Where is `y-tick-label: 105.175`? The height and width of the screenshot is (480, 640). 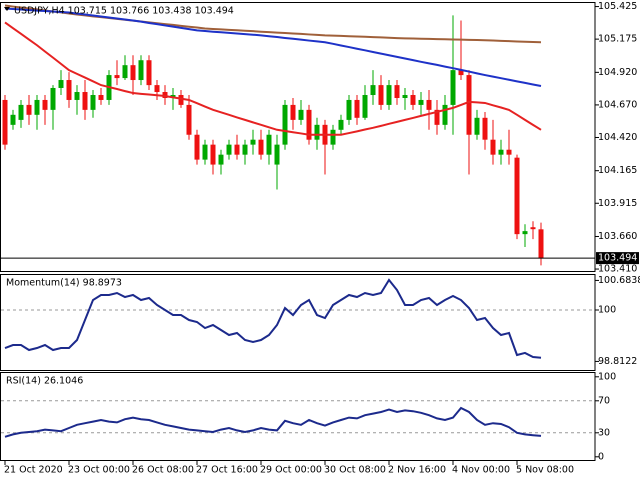 y-tick-label: 105.175 is located at coordinates (617, 39).